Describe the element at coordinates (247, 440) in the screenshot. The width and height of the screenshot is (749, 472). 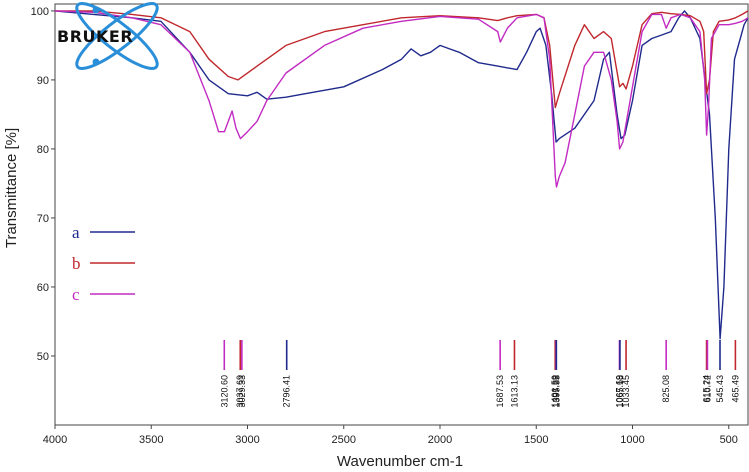
I see `x-tick-label-3000: 3000` at that location.